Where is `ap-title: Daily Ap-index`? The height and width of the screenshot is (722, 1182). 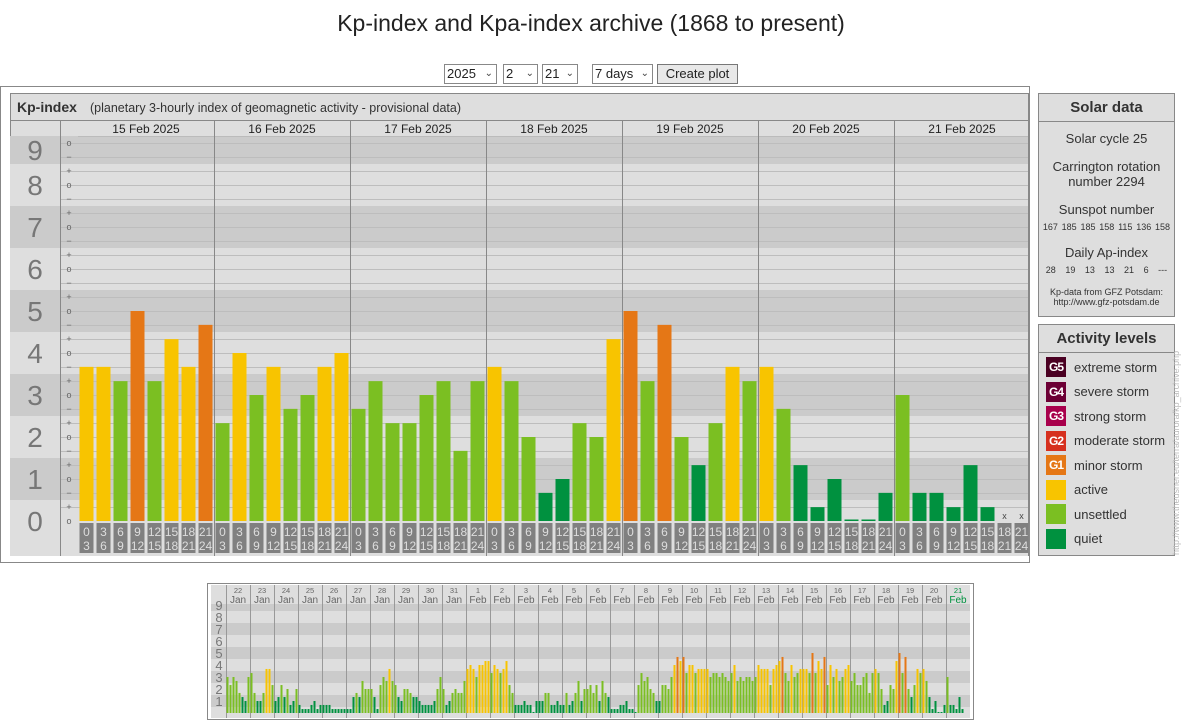 ap-title: Daily Ap-index is located at coordinates (1106, 252).